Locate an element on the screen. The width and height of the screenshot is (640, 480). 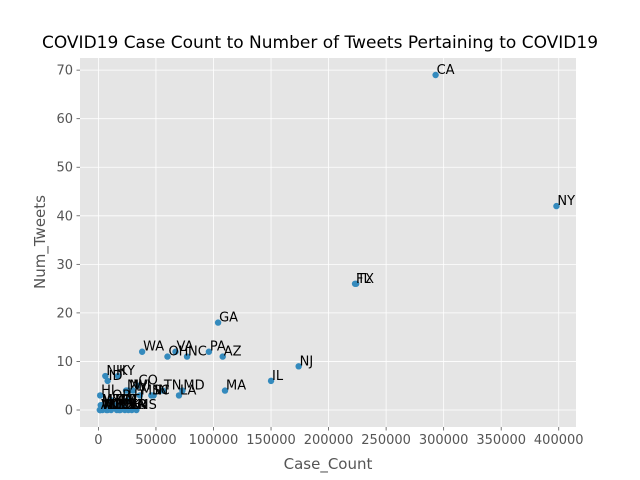
point-label: KY is located at coordinates (127, 371).